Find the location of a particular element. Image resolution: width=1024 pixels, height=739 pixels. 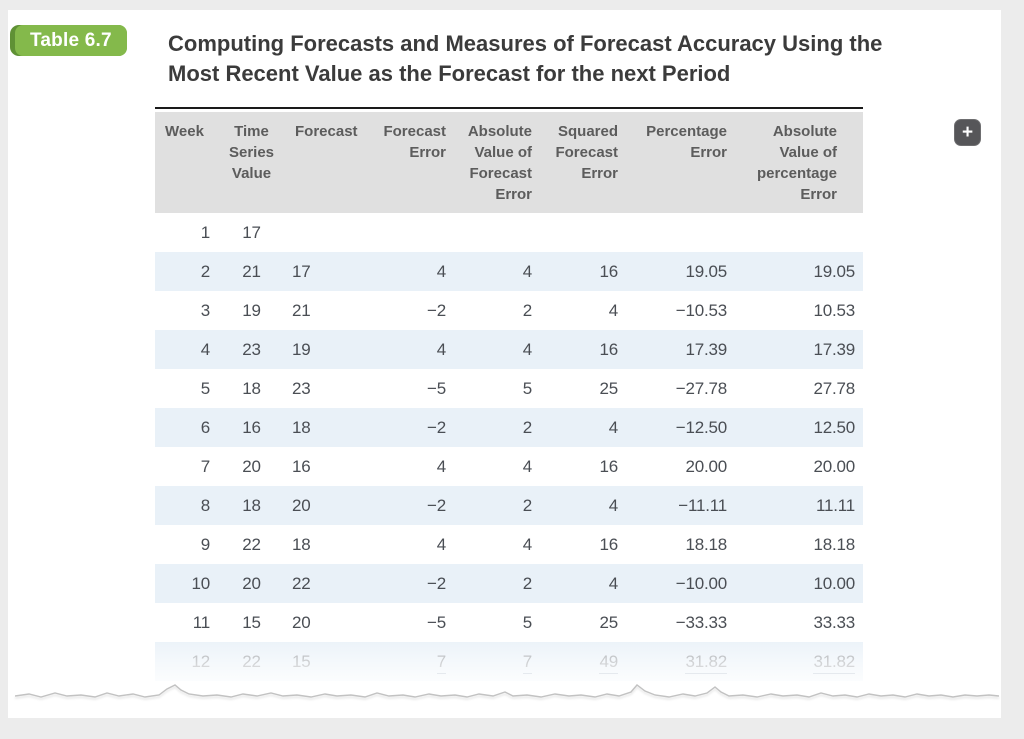

column-header-time_series_value: Time Series Value is located at coordinates (251, 162).